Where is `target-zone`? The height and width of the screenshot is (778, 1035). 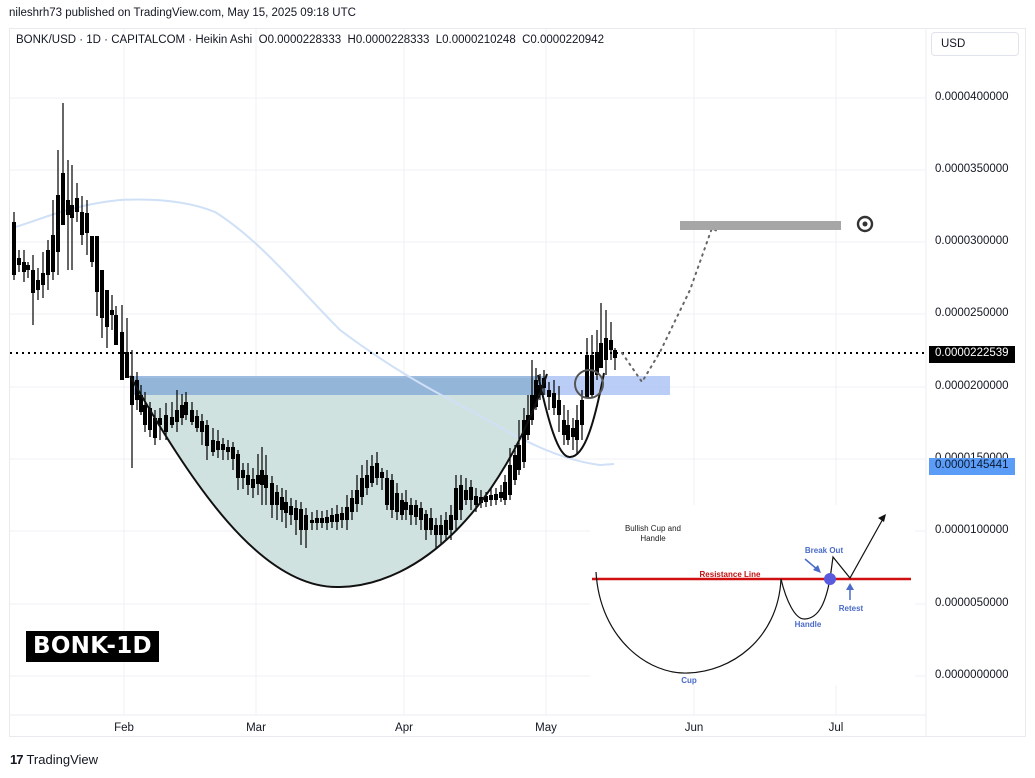
target-zone is located at coordinates (760, 225).